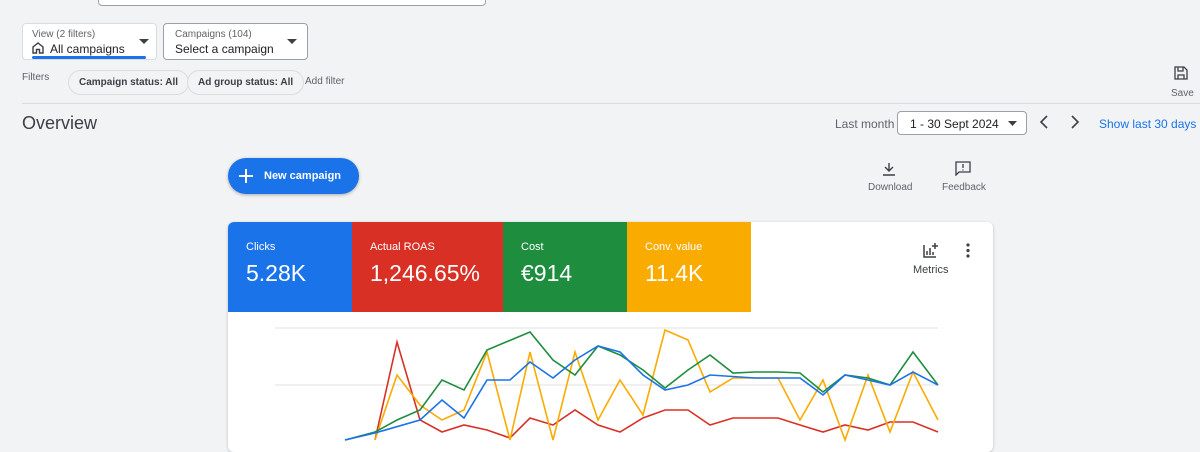  I want to click on save-label: Save, so click(1182, 93).